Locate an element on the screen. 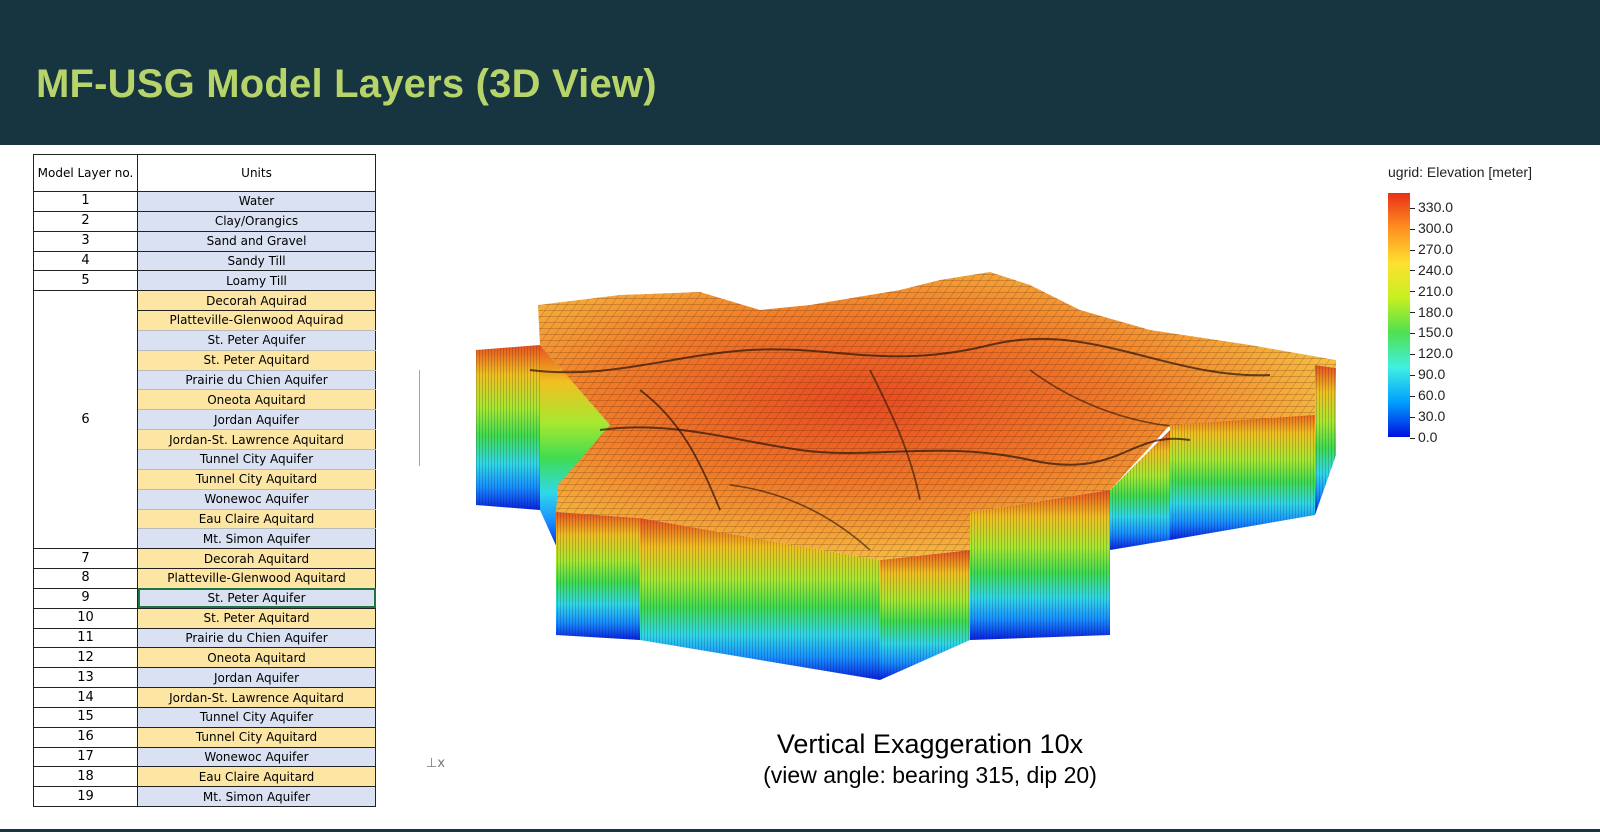 This screenshot has width=1600, height=832. table-row: St. Peter Aquifer is located at coordinates (205, 340).